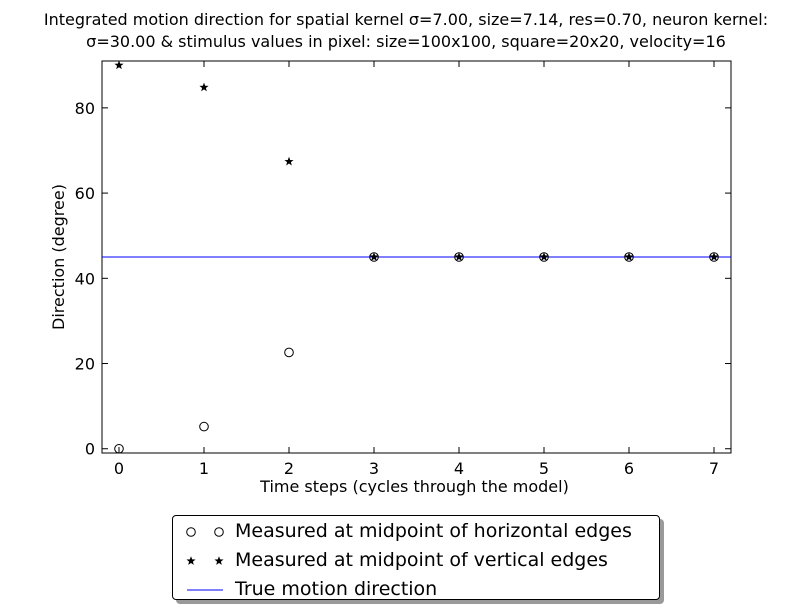  What do you see at coordinates (374, 468) in the screenshot?
I see `x-tick-label: 3` at bounding box center [374, 468].